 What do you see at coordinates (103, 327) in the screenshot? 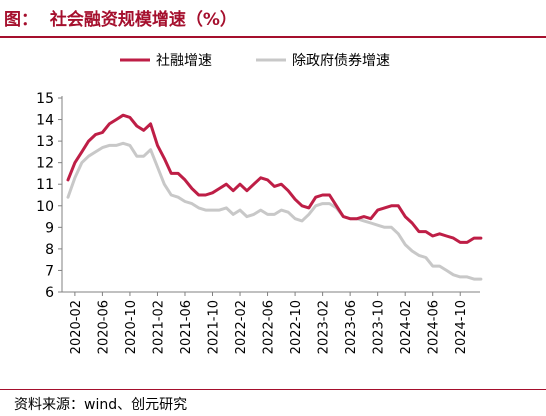
I see `x-tick-label: 2020-06` at bounding box center [103, 327].